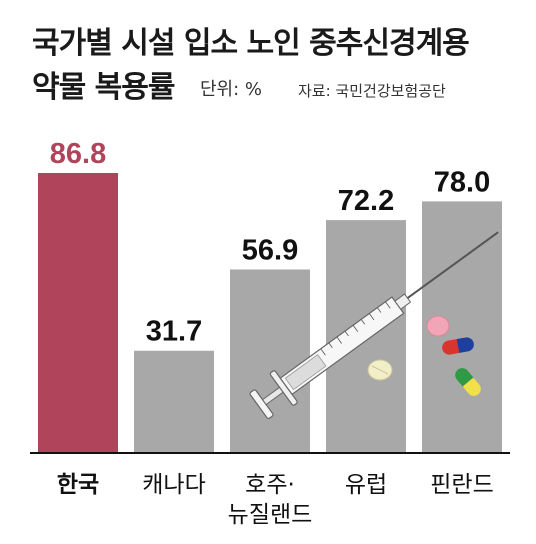  I want to click on category-label: 한국, so click(78, 485).